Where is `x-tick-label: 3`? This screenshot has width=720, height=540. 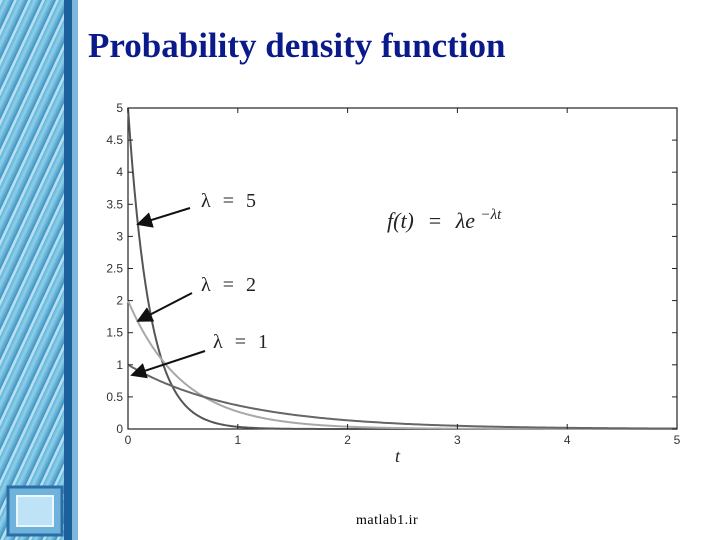 x-tick-label: 3 is located at coordinates (457, 440).